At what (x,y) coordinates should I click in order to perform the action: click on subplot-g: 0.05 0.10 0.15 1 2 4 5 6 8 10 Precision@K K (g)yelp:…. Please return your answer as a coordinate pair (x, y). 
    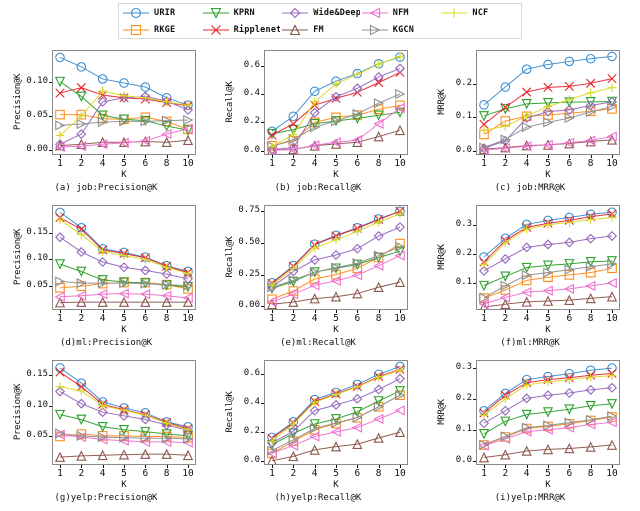
    Looking at the image, I should click on (106, 431).